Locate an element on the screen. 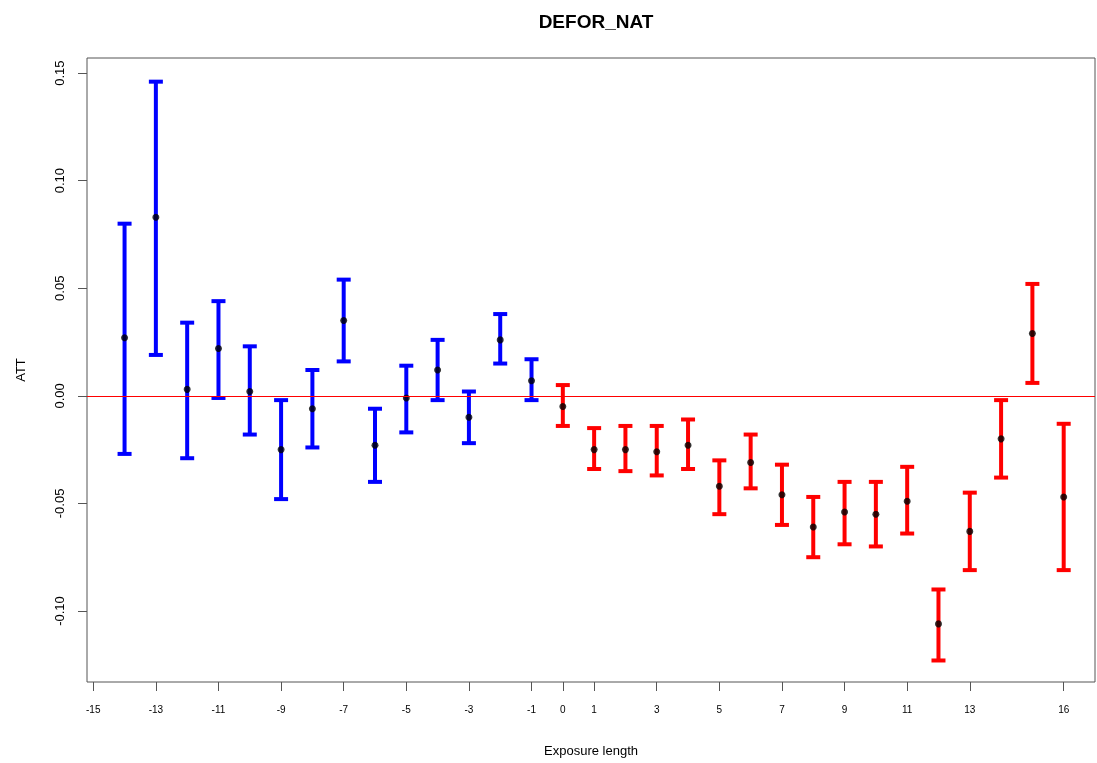 Image resolution: width=1097 pixels, height=763 pixels. x-tick-label: -3 is located at coordinates (469, 709).